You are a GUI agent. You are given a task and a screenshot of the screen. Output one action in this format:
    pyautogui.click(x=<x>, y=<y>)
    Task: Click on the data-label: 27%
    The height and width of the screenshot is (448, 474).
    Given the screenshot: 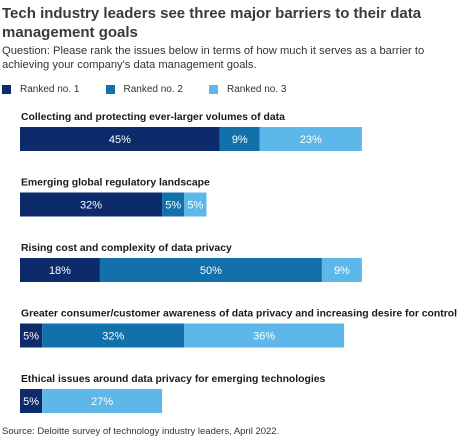 What is the action you would take?
    pyautogui.click(x=102, y=402)
    